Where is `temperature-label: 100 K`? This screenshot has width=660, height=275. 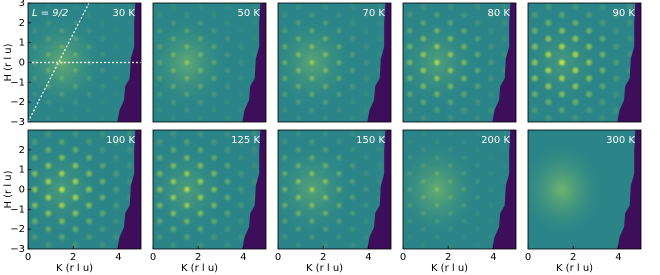 temperature-label: 100 K is located at coordinates (120, 140).